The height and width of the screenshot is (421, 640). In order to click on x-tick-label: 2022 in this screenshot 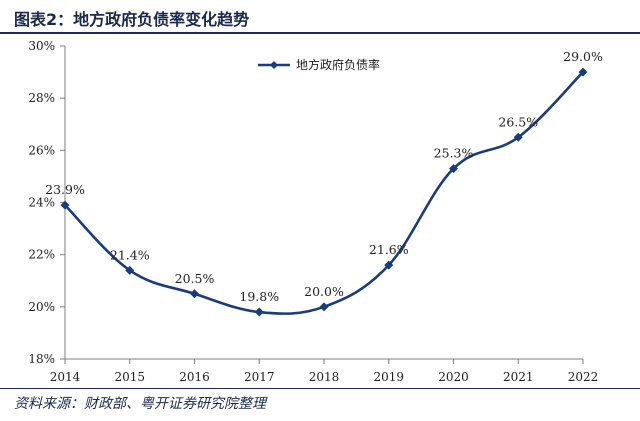, I will do `click(583, 377)`.